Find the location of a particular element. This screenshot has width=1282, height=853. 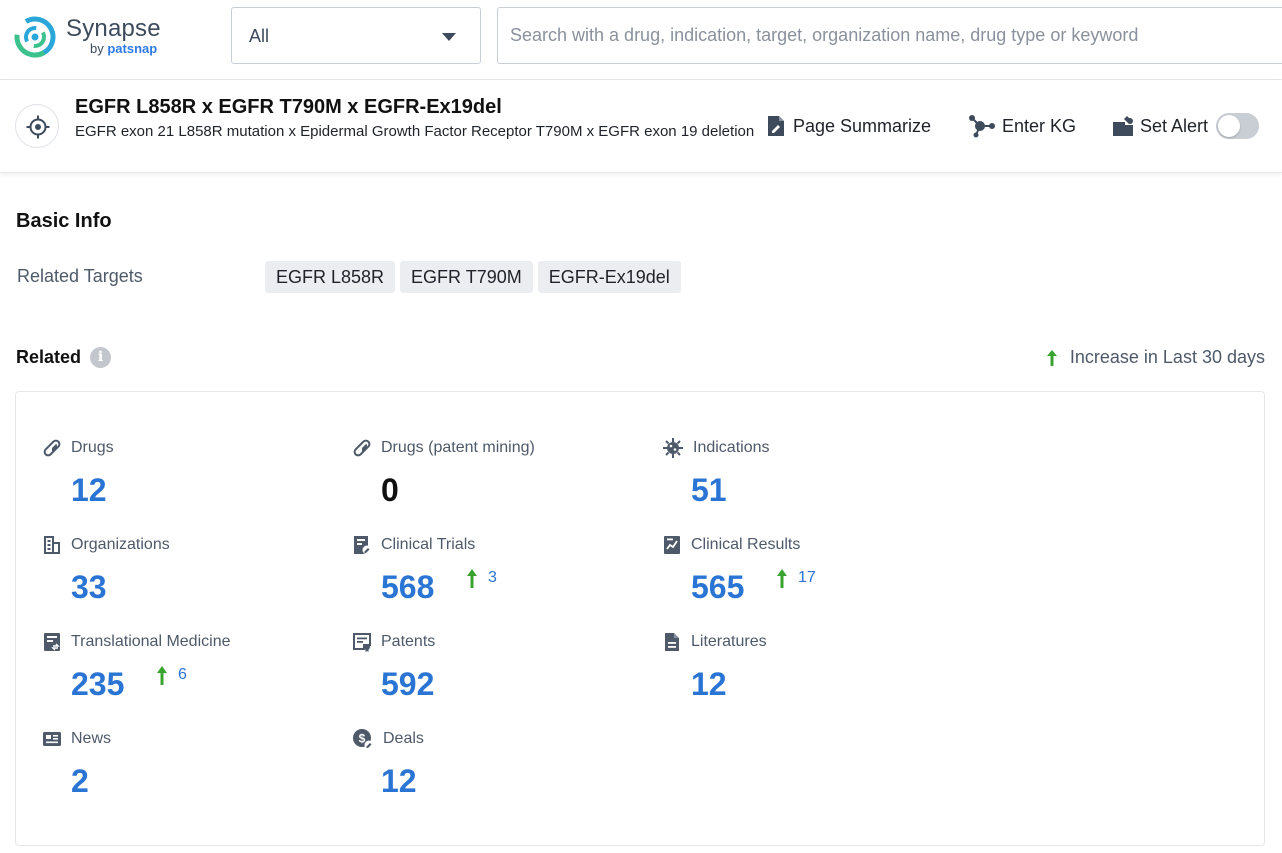

stat-label: Translational Medicine is located at coordinates (150, 642).